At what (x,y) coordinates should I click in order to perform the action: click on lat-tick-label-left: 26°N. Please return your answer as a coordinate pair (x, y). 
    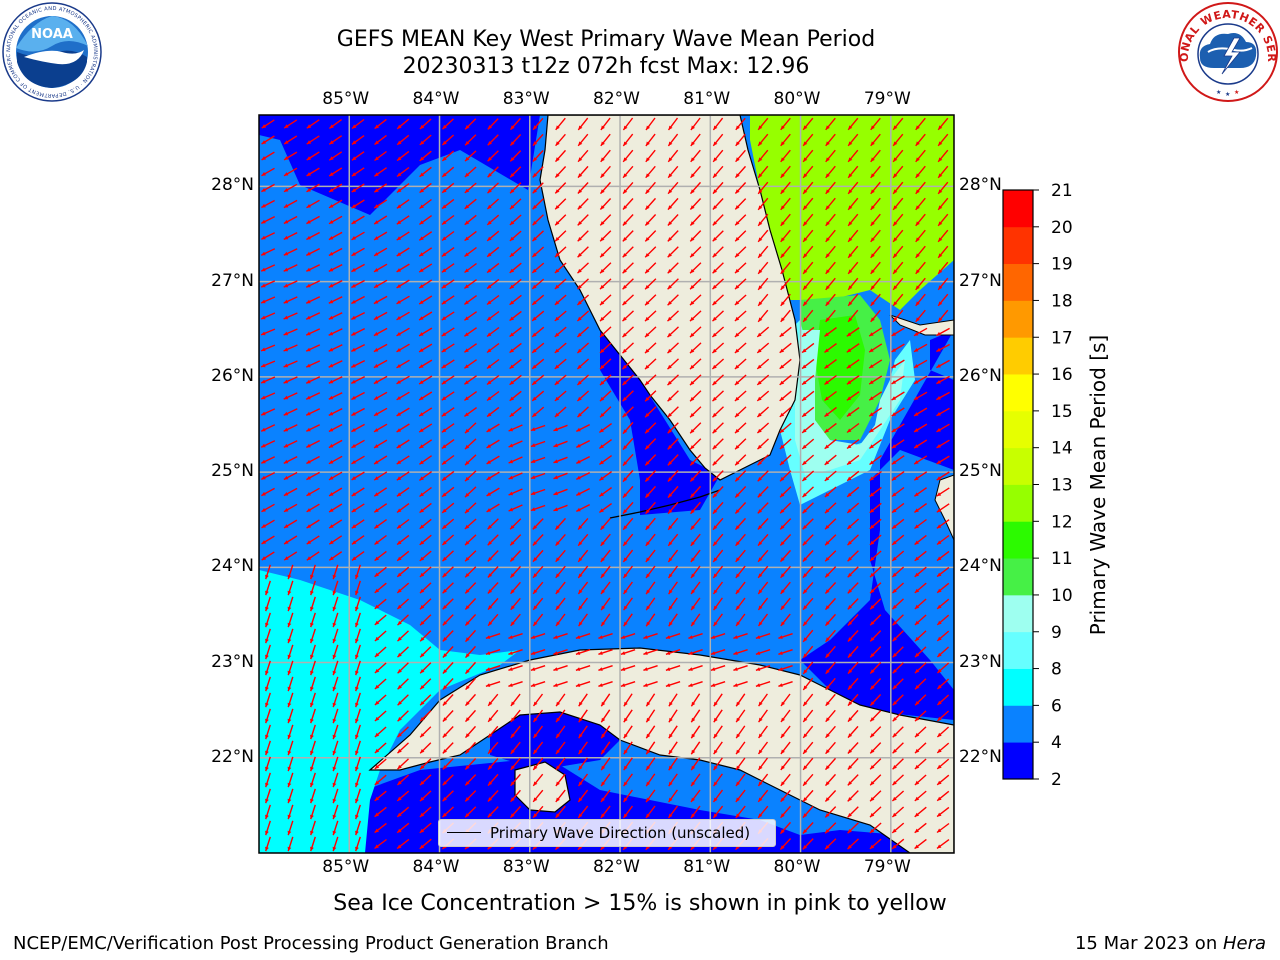
    Looking at the image, I should click on (232, 375).